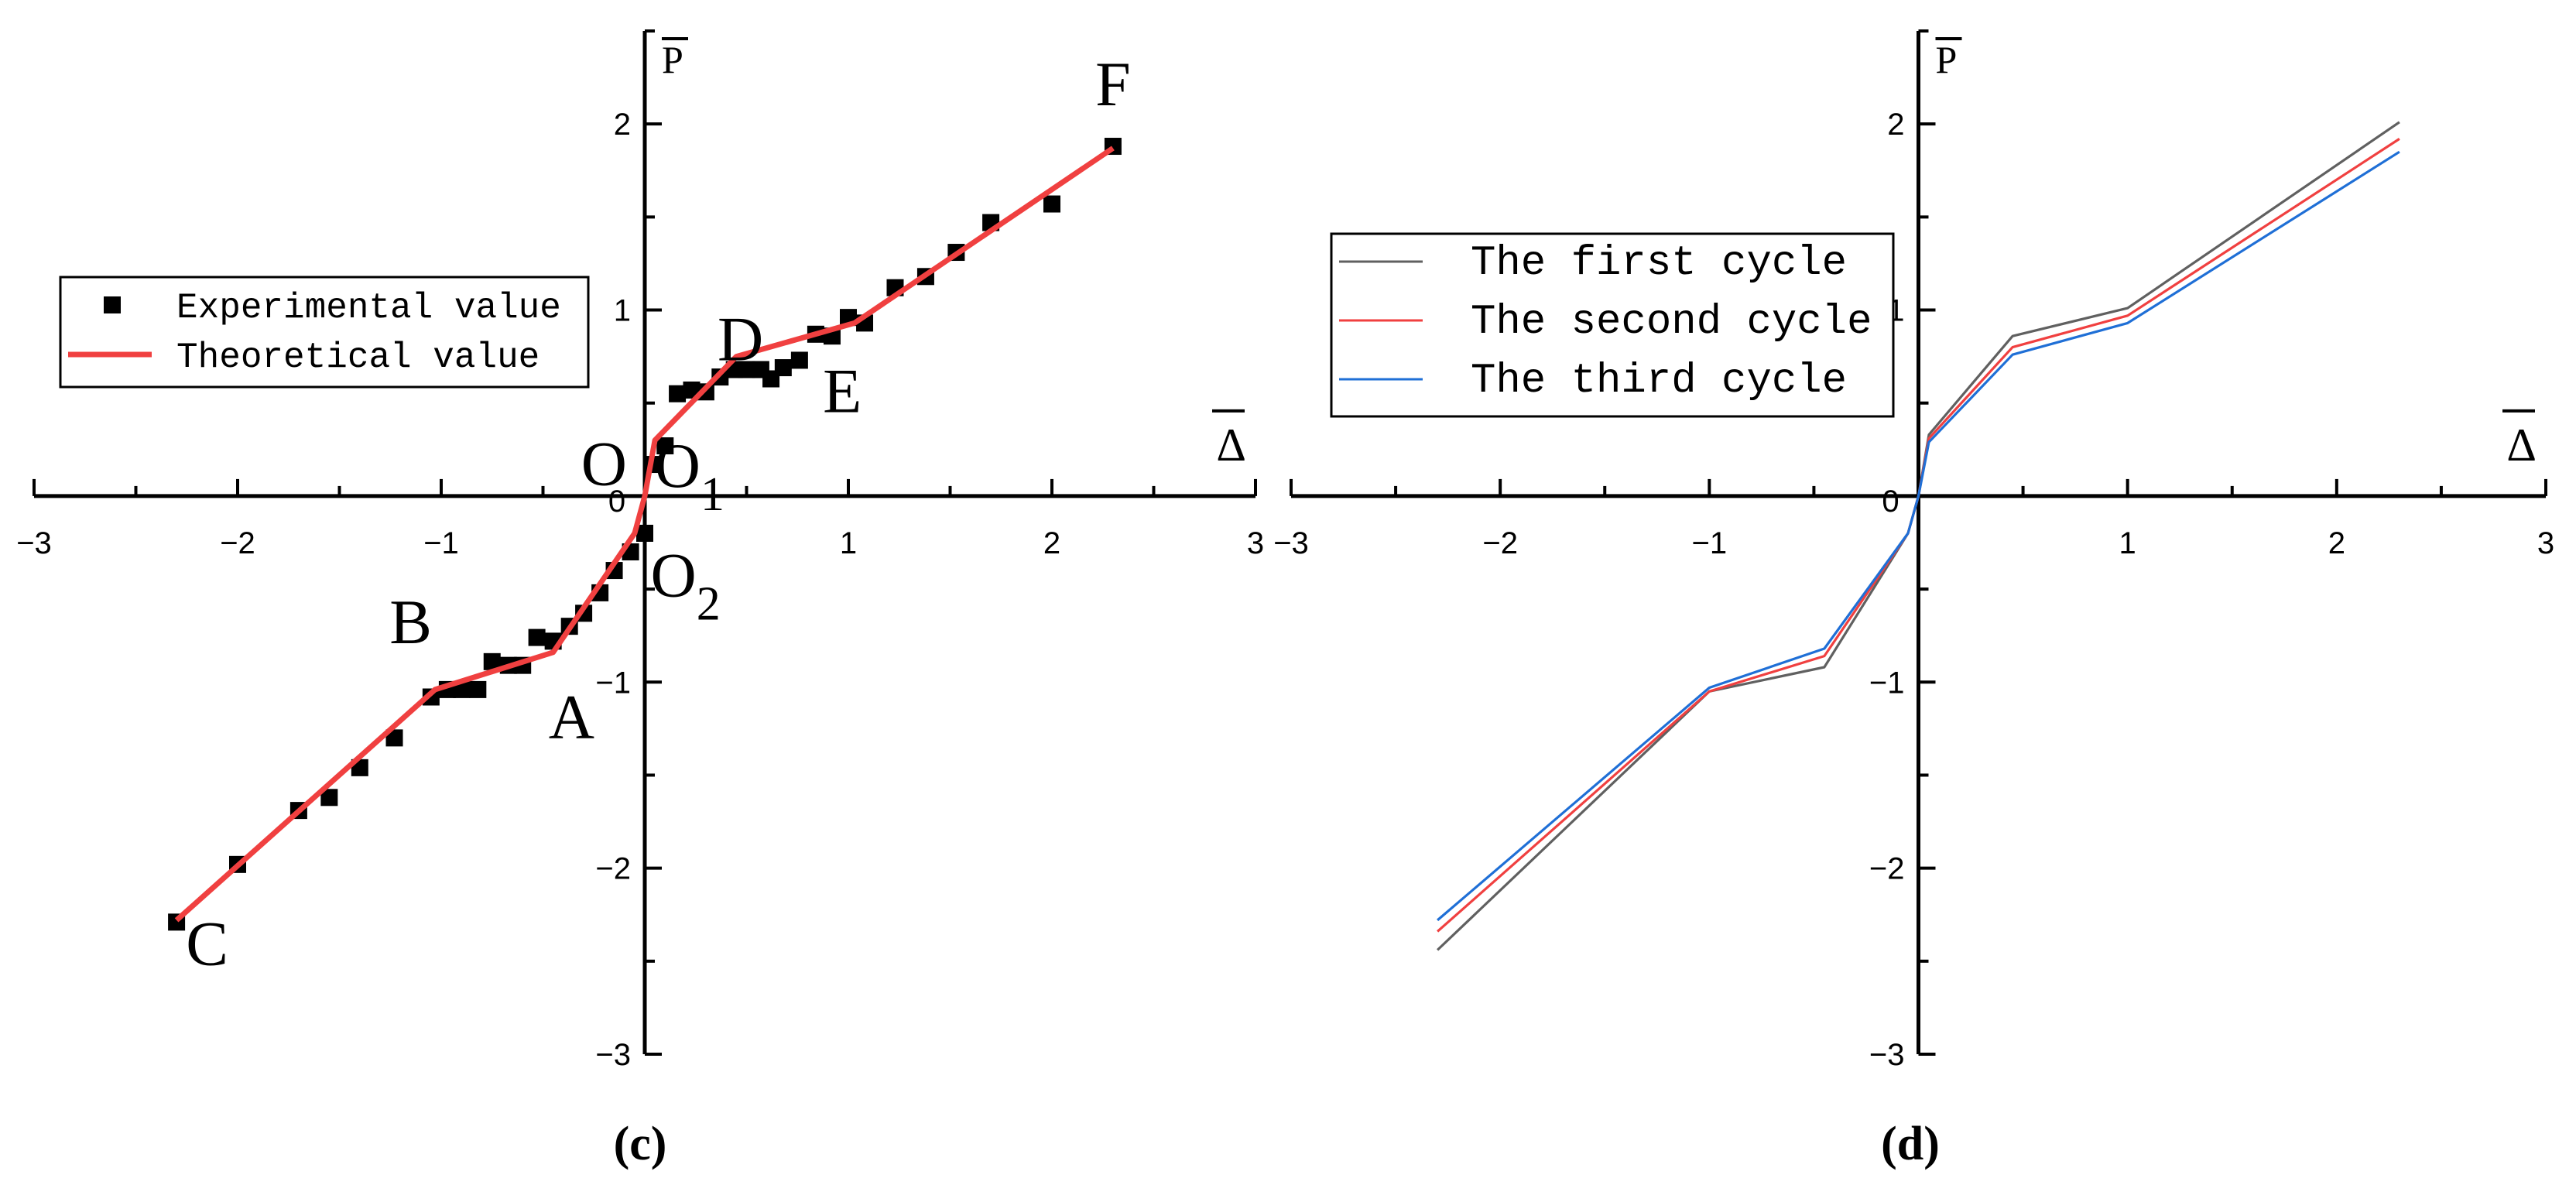  Describe the element at coordinates (640, 1144) in the screenshot. I see `panel-label: (c)` at that location.